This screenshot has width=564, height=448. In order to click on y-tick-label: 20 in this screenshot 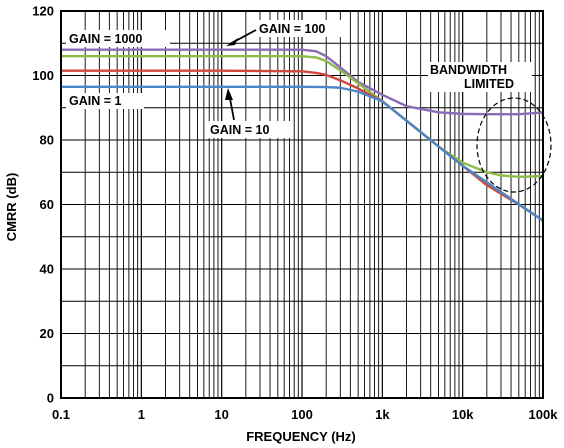, I will do `click(47, 333)`.